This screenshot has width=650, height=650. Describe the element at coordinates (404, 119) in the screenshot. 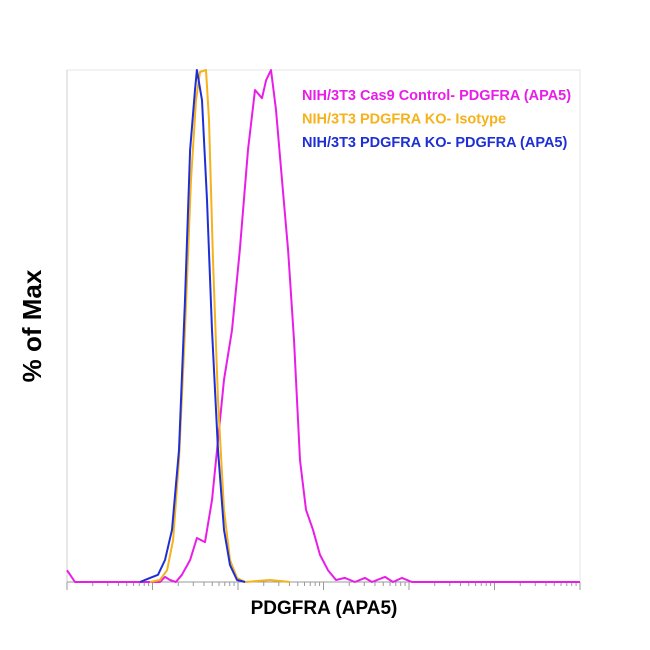

I see `legend-entry: NIH/3T3 PDGFRA KO- Isotype` at that location.